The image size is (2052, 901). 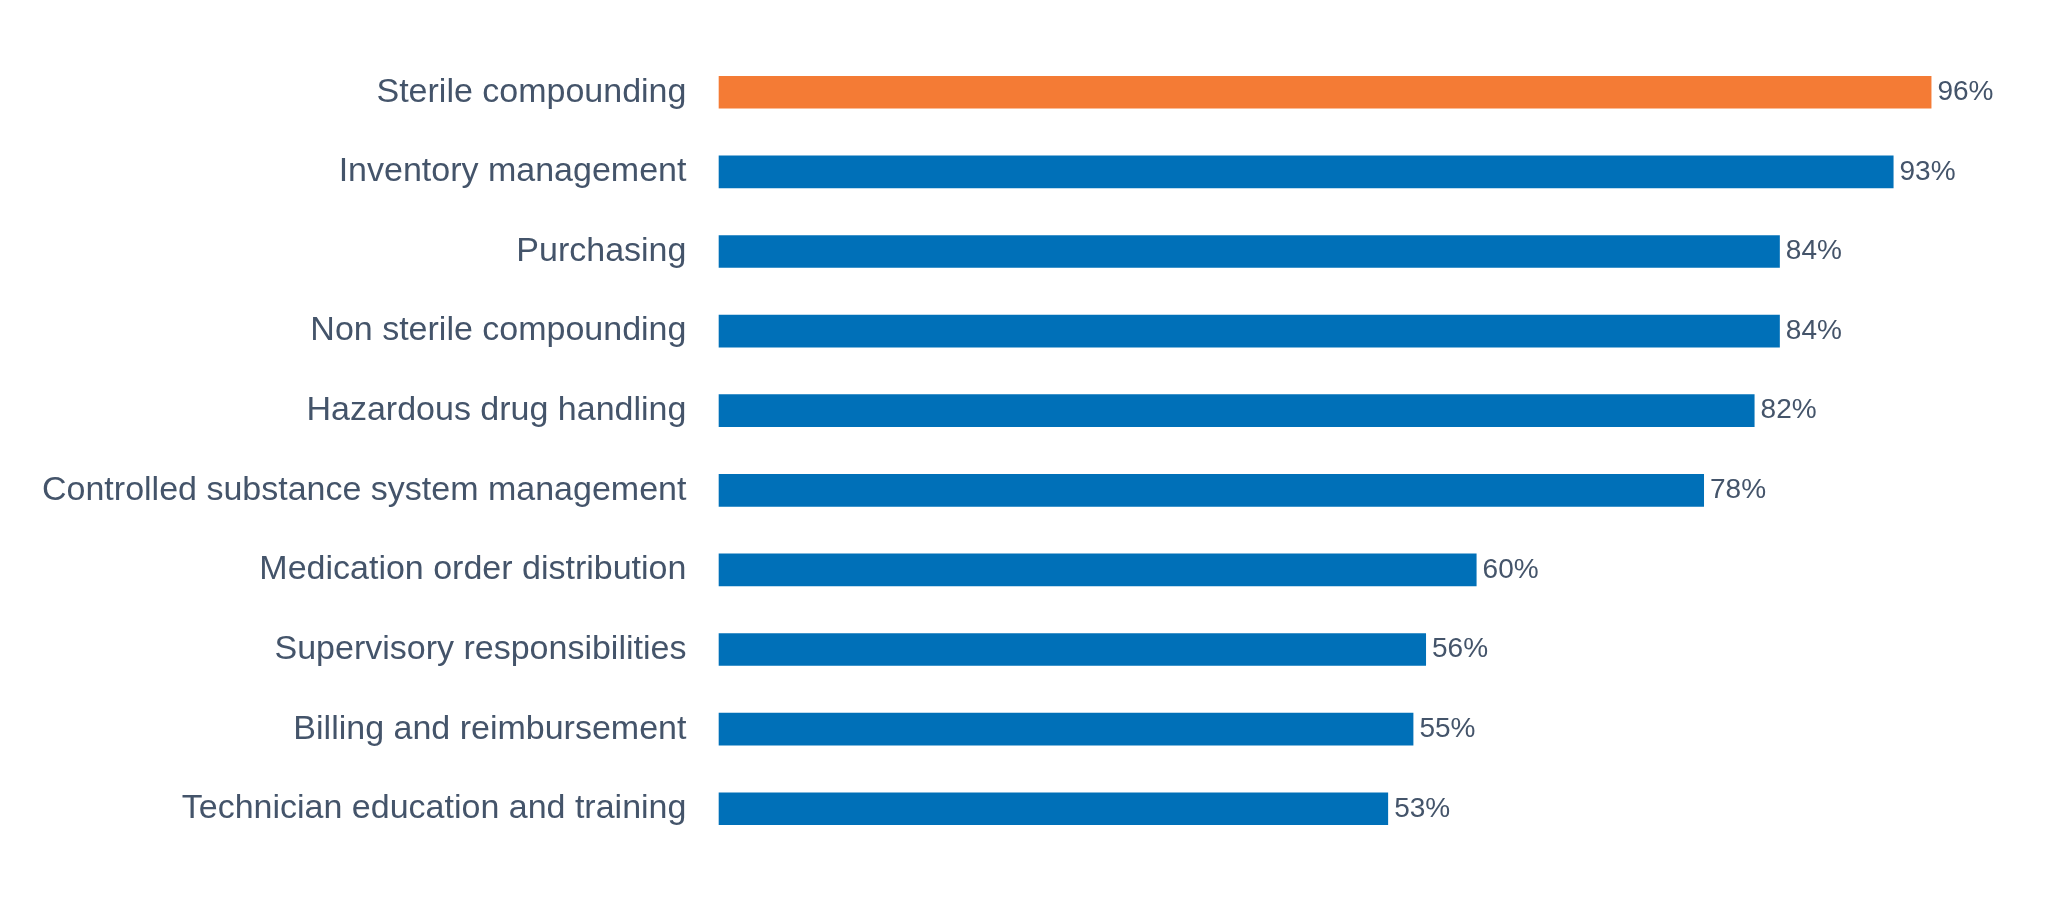 I want to click on y-tick-label: Controlled substance system management, so click(x=364, y=487).